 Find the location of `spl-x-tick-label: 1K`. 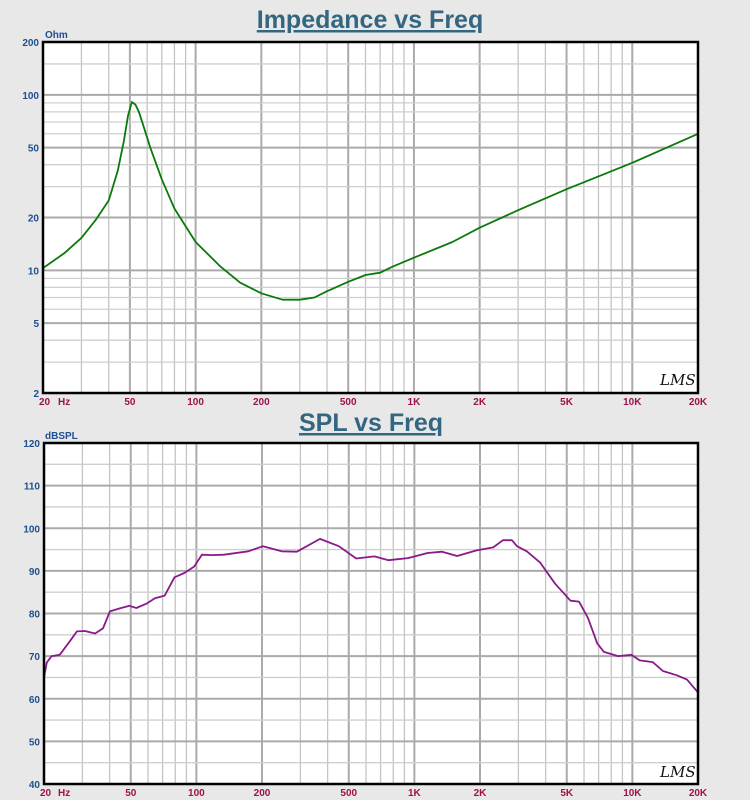

spl-x-tick-label: 1K is located at coordinates (415, 793).